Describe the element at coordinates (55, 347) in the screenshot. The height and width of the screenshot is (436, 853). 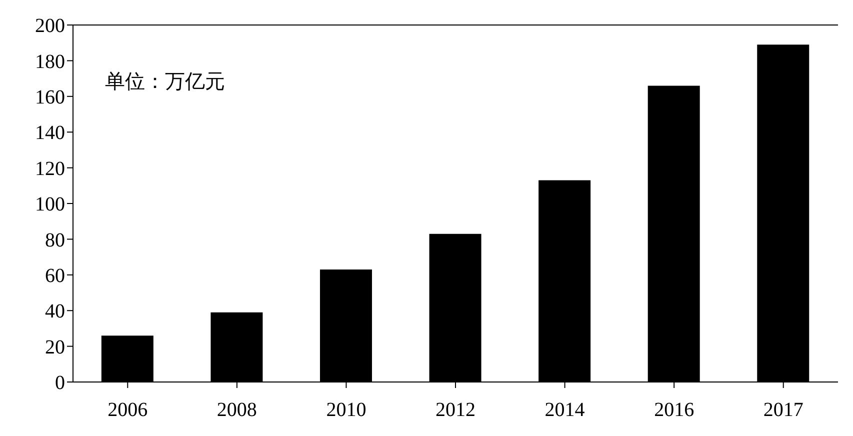
I see `y-tick-label: 20` at that location.